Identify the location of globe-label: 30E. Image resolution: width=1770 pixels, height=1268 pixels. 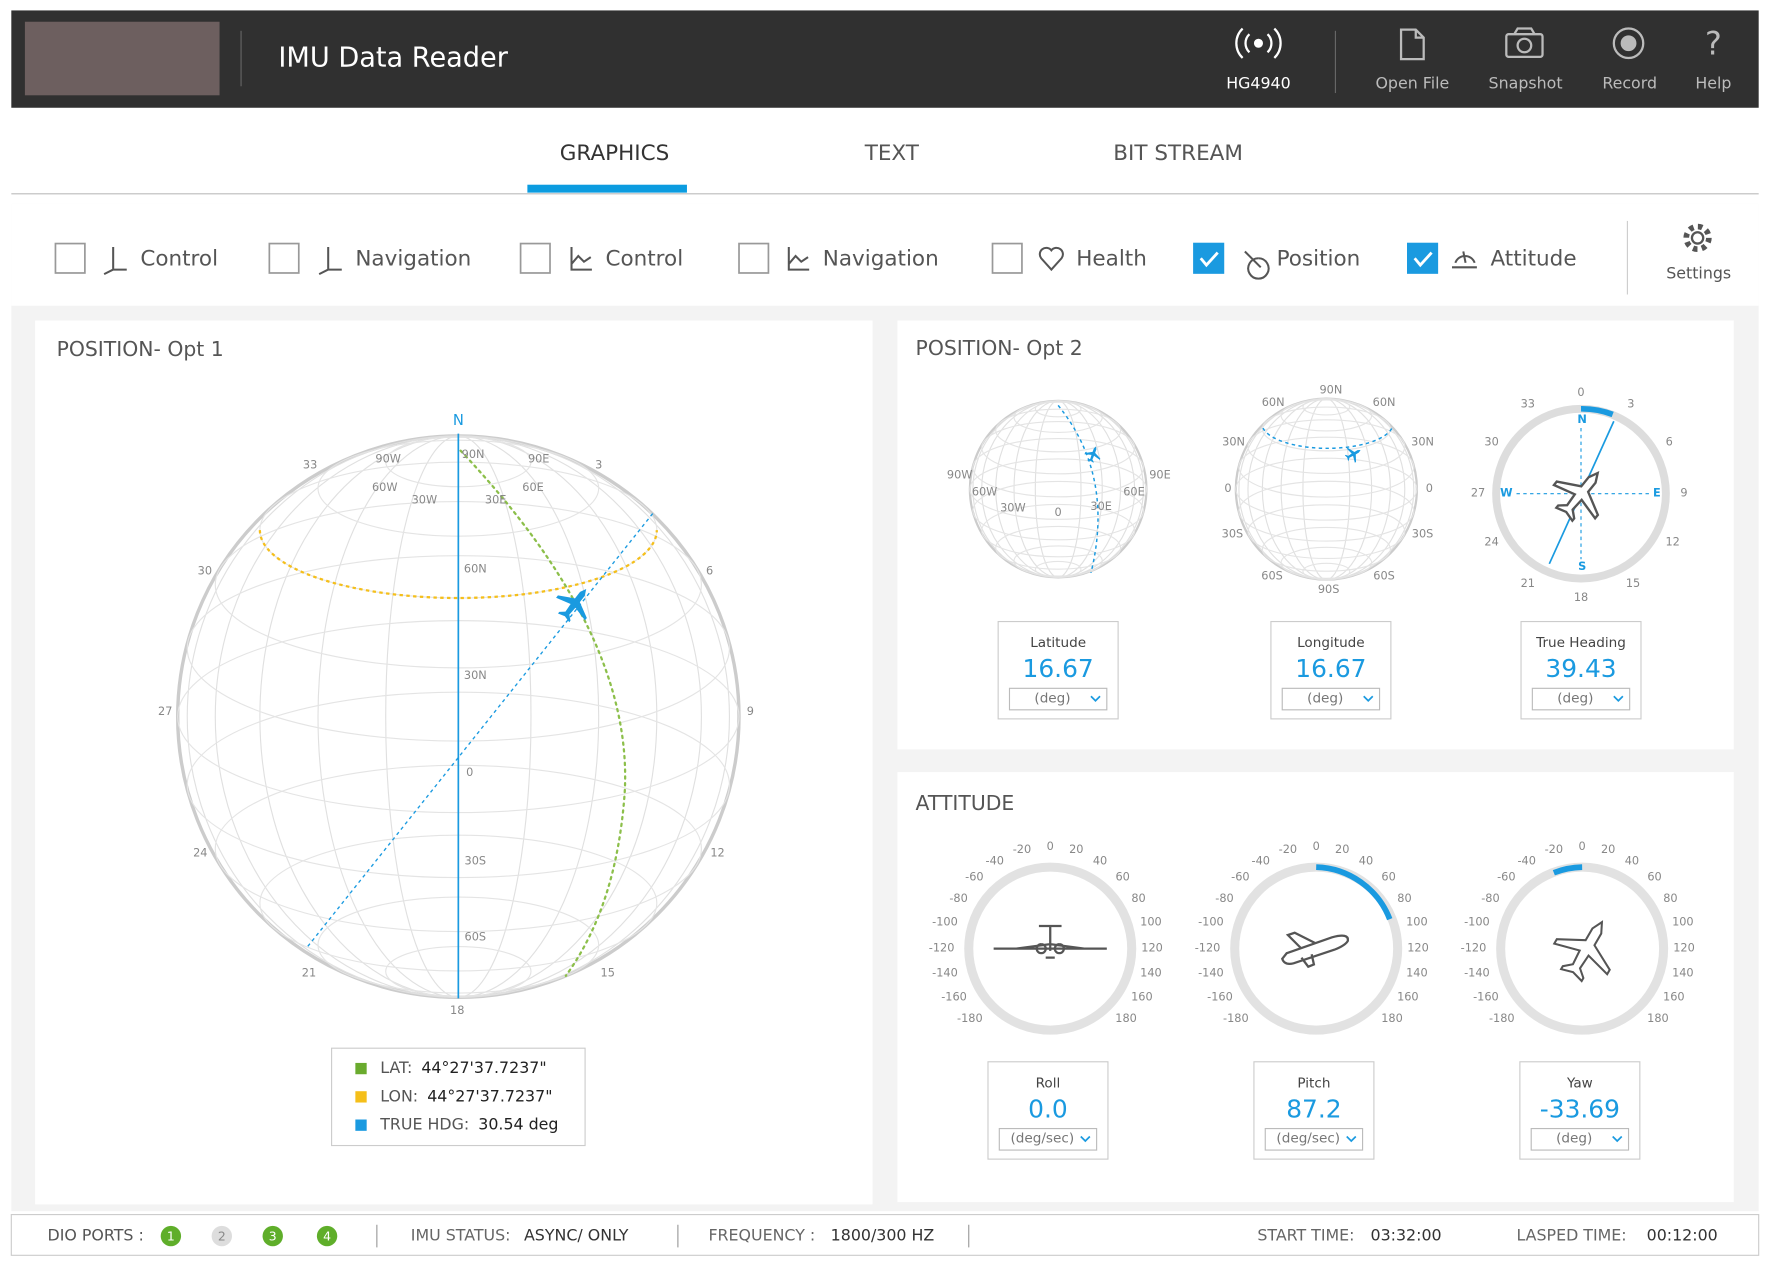
(1101, 506).